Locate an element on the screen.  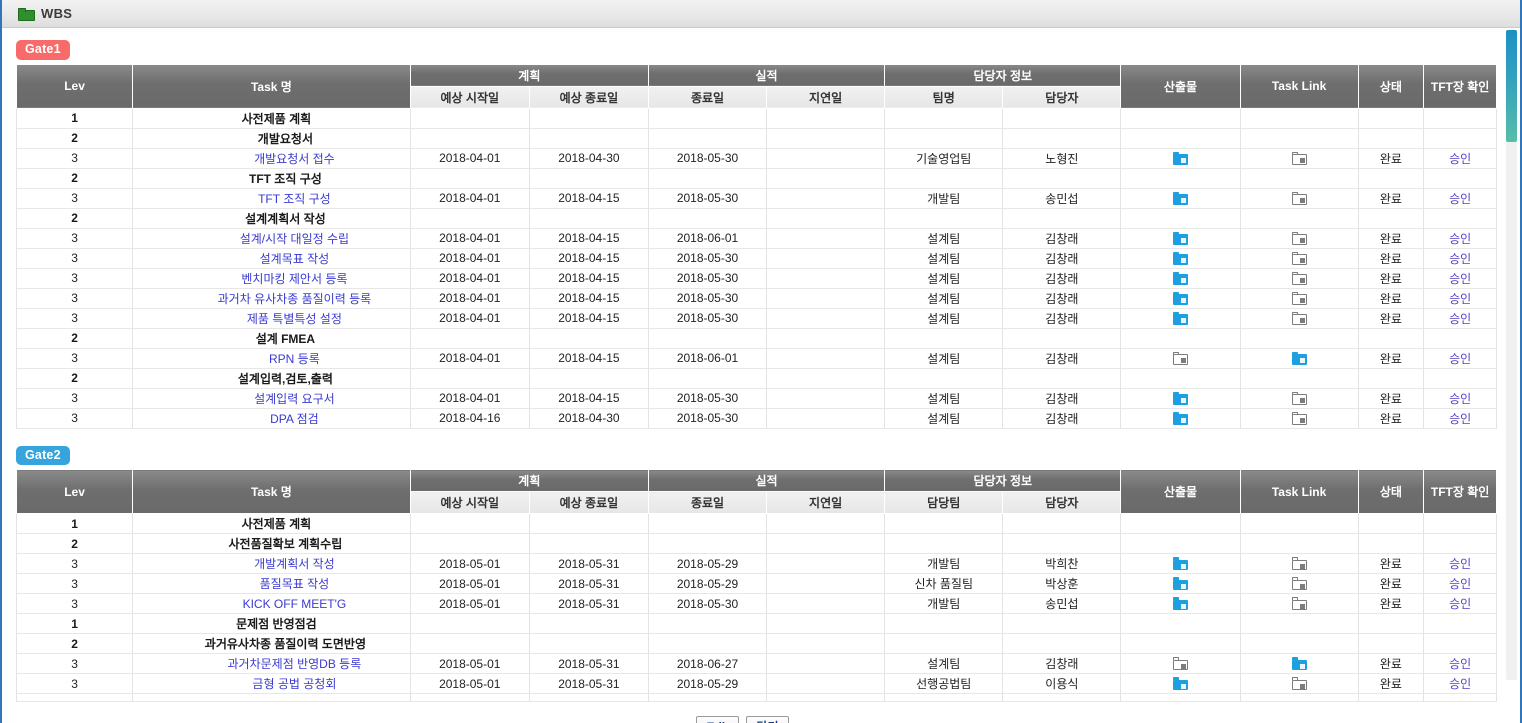
cell-task-name: 과거차 유사차종 품질이력 등록 is located at coordinates (271, 298).